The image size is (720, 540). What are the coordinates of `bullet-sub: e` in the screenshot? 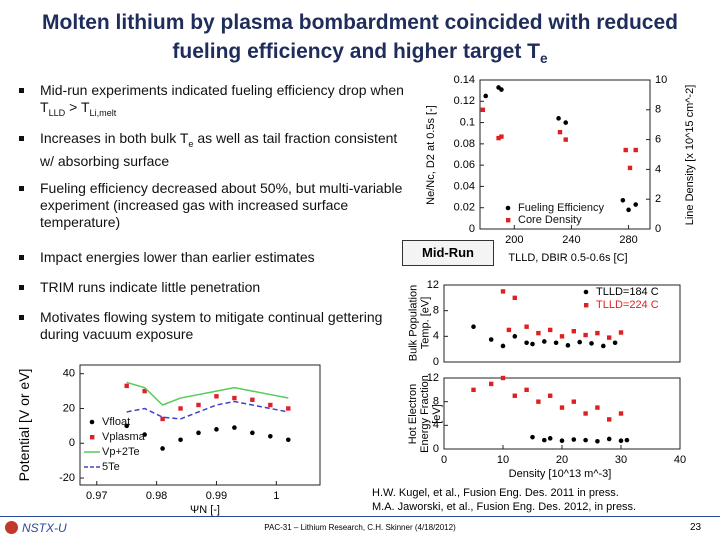 It's located at (191, 143).